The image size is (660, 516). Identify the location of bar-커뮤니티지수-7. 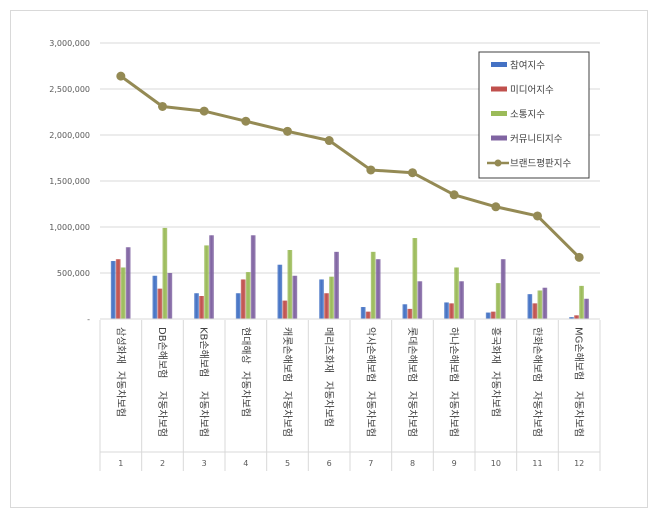
(378, 289).